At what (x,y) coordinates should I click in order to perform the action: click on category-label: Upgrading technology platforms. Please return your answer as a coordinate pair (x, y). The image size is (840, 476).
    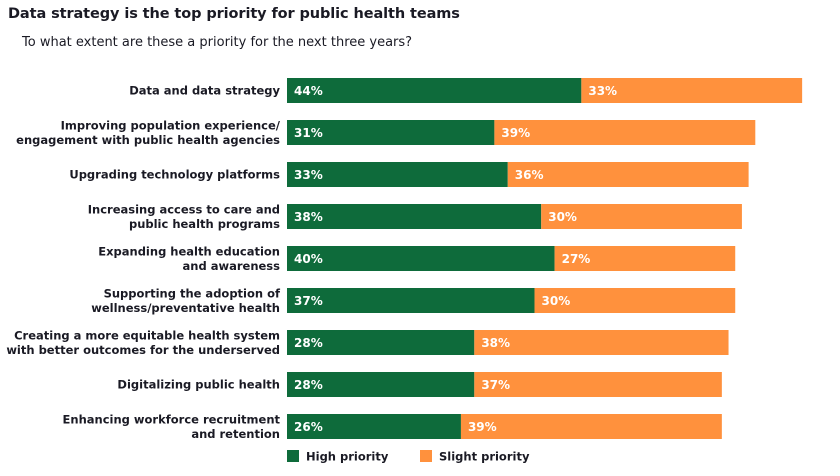
    Looking at the image, I should click on (174, 175).